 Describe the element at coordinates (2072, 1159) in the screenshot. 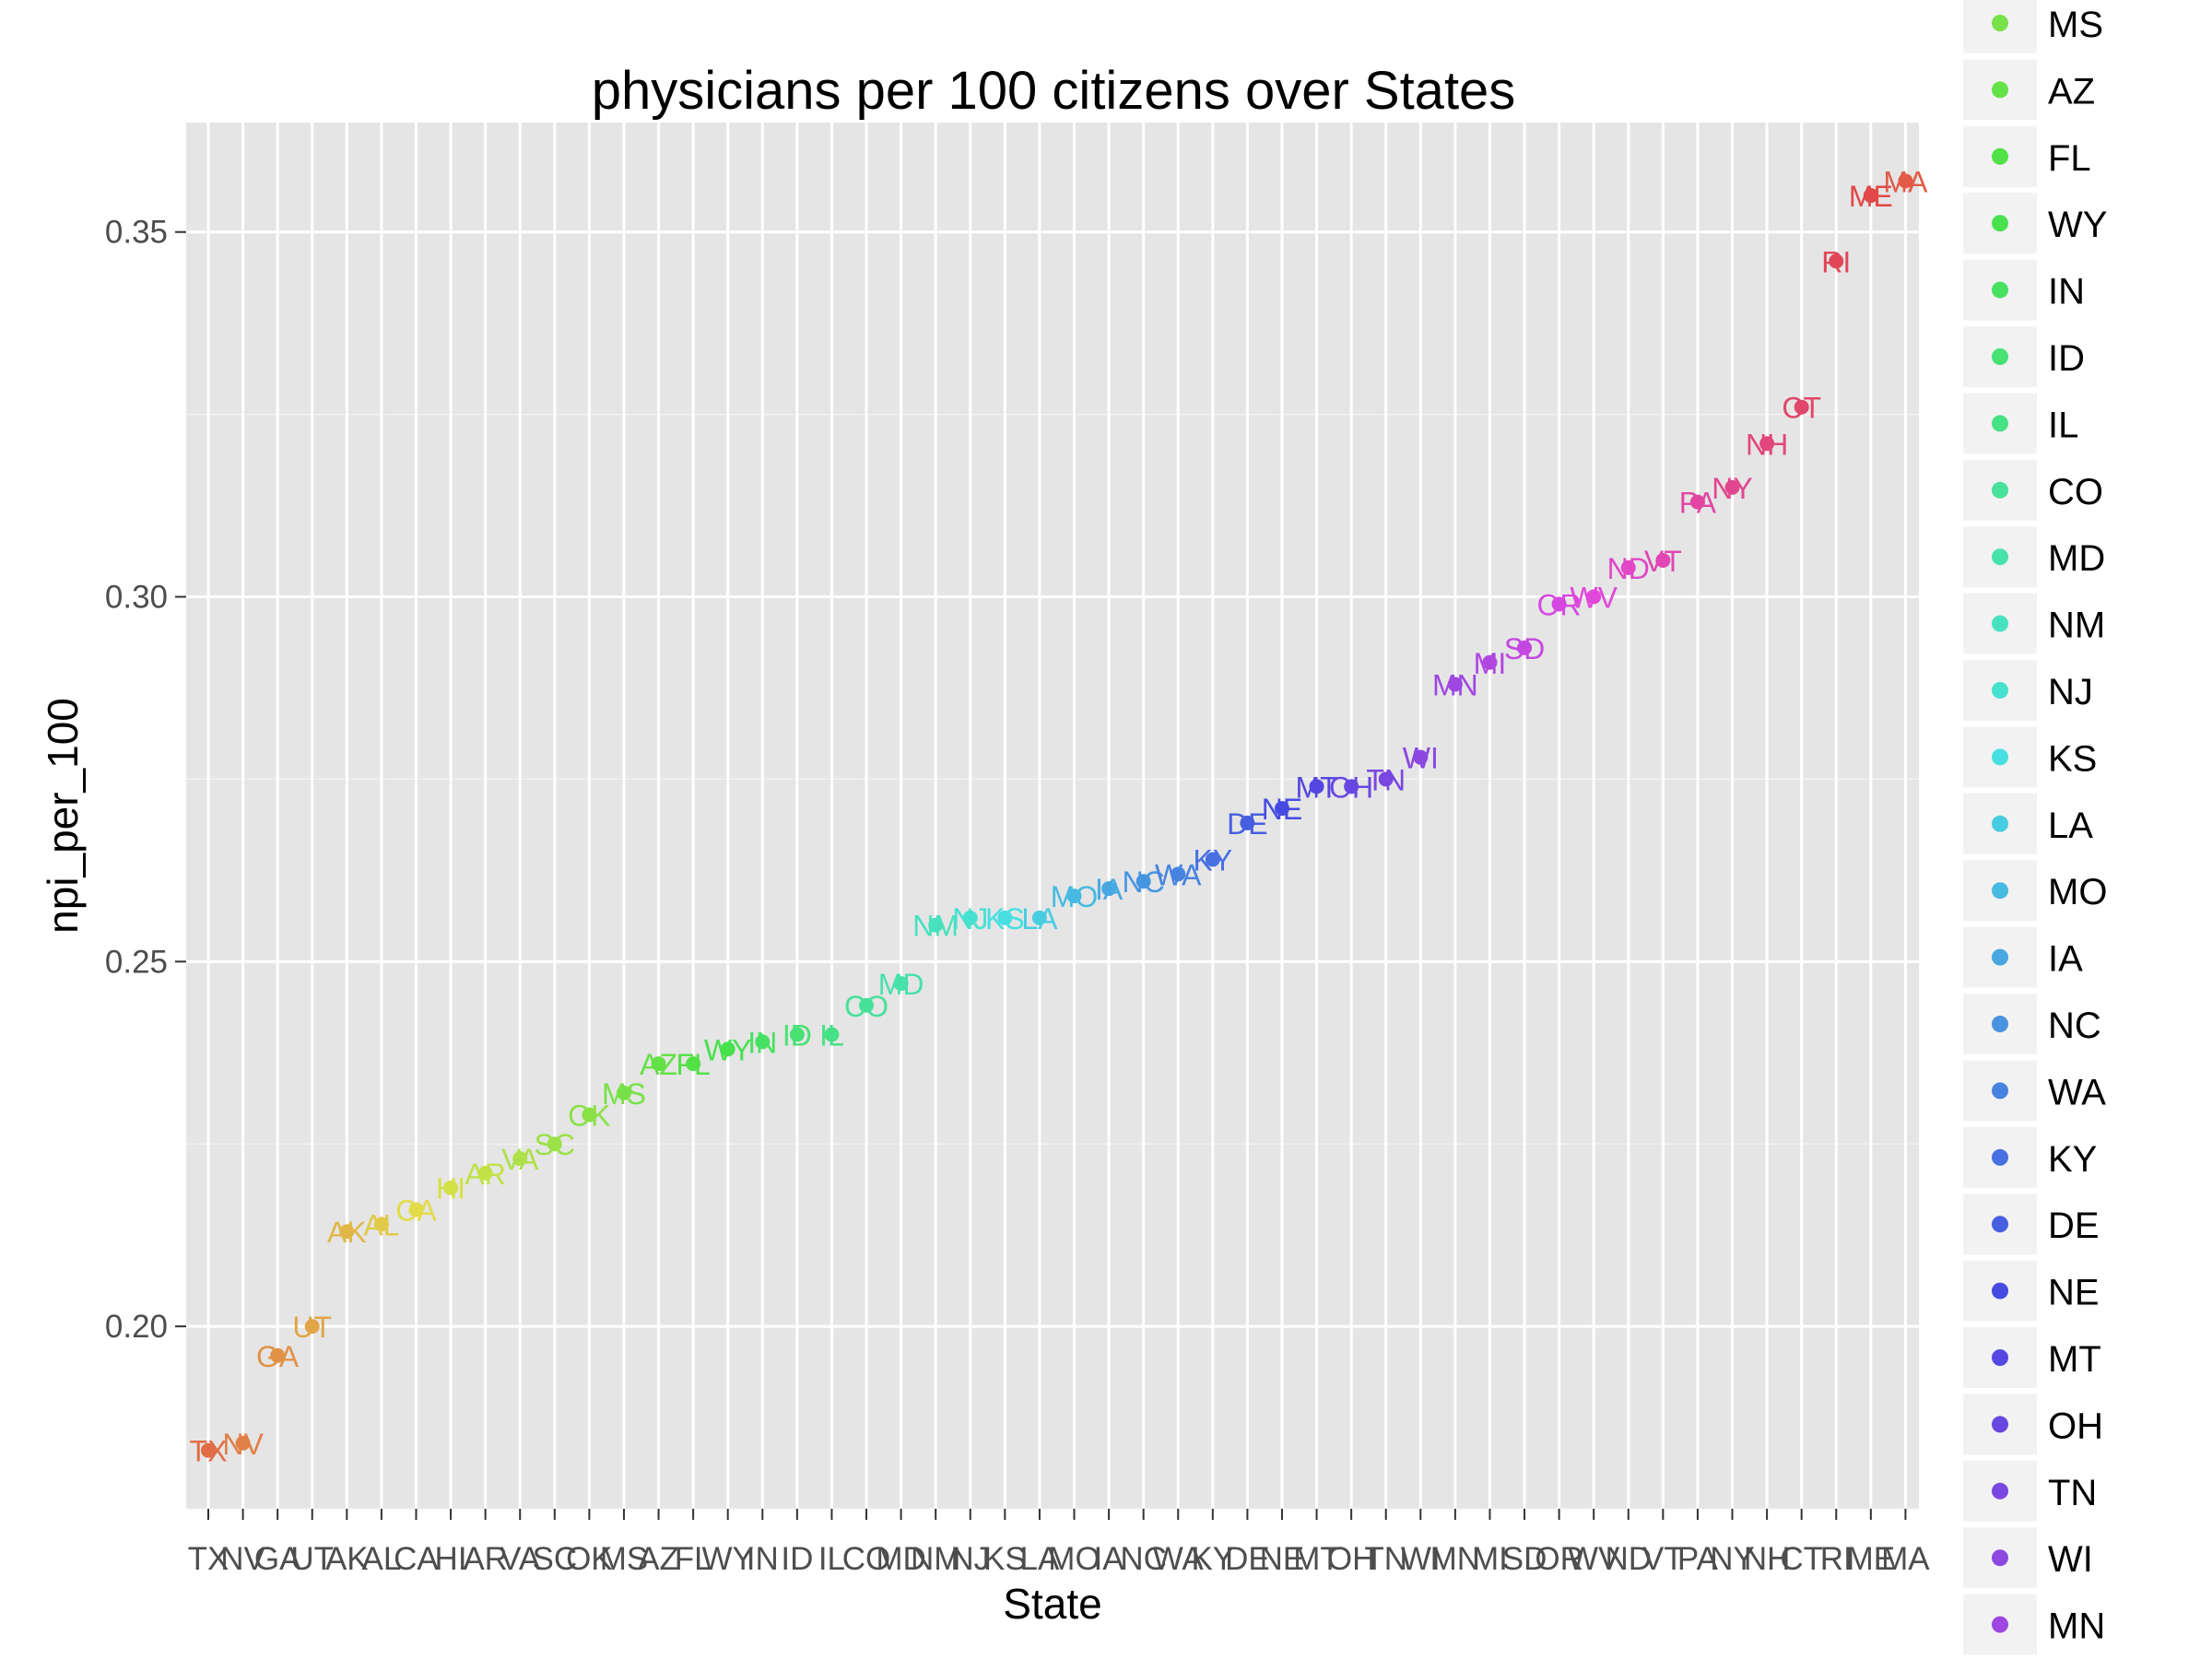

I see `legend-label: KY` at that location.